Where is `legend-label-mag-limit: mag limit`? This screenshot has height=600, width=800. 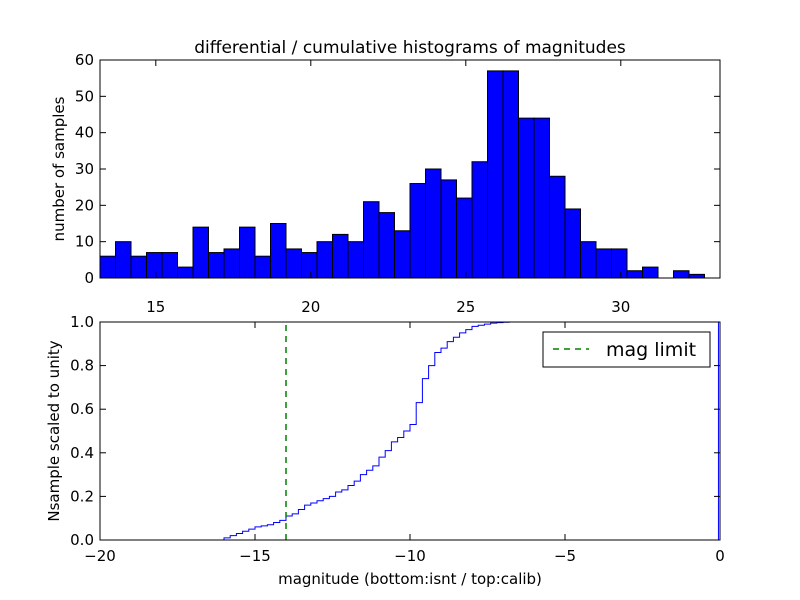
legend-label-mag-limit: mag limit is located at coordinates (651, 350).